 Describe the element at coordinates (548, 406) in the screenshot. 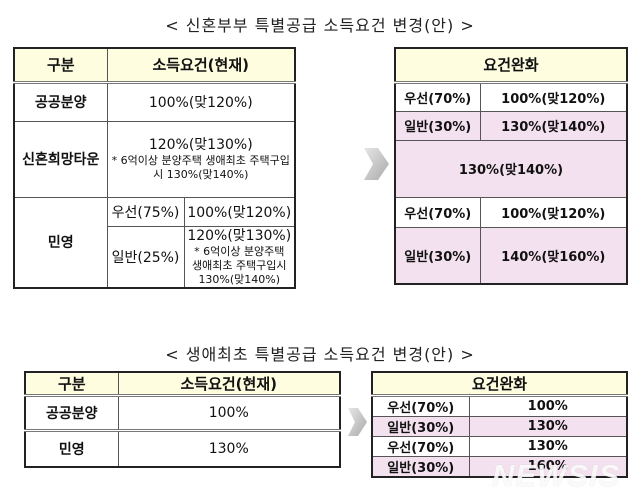

I see `fh-relaxed-public-priority-value: 100%` at that location.